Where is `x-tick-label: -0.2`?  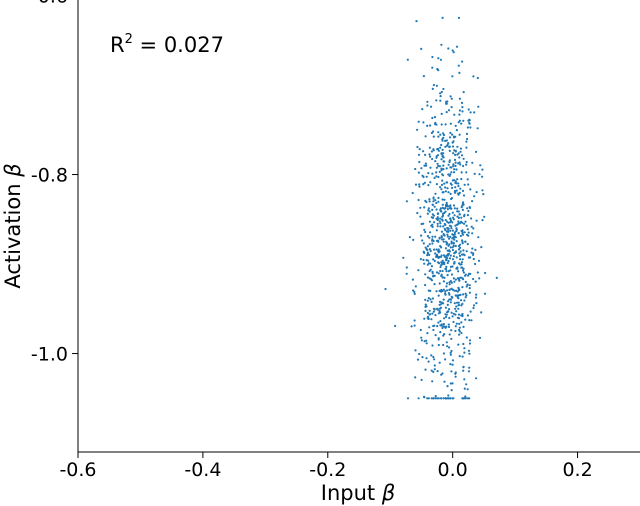
x-tick-label: -0.2 is located at coordinates (327, 470).